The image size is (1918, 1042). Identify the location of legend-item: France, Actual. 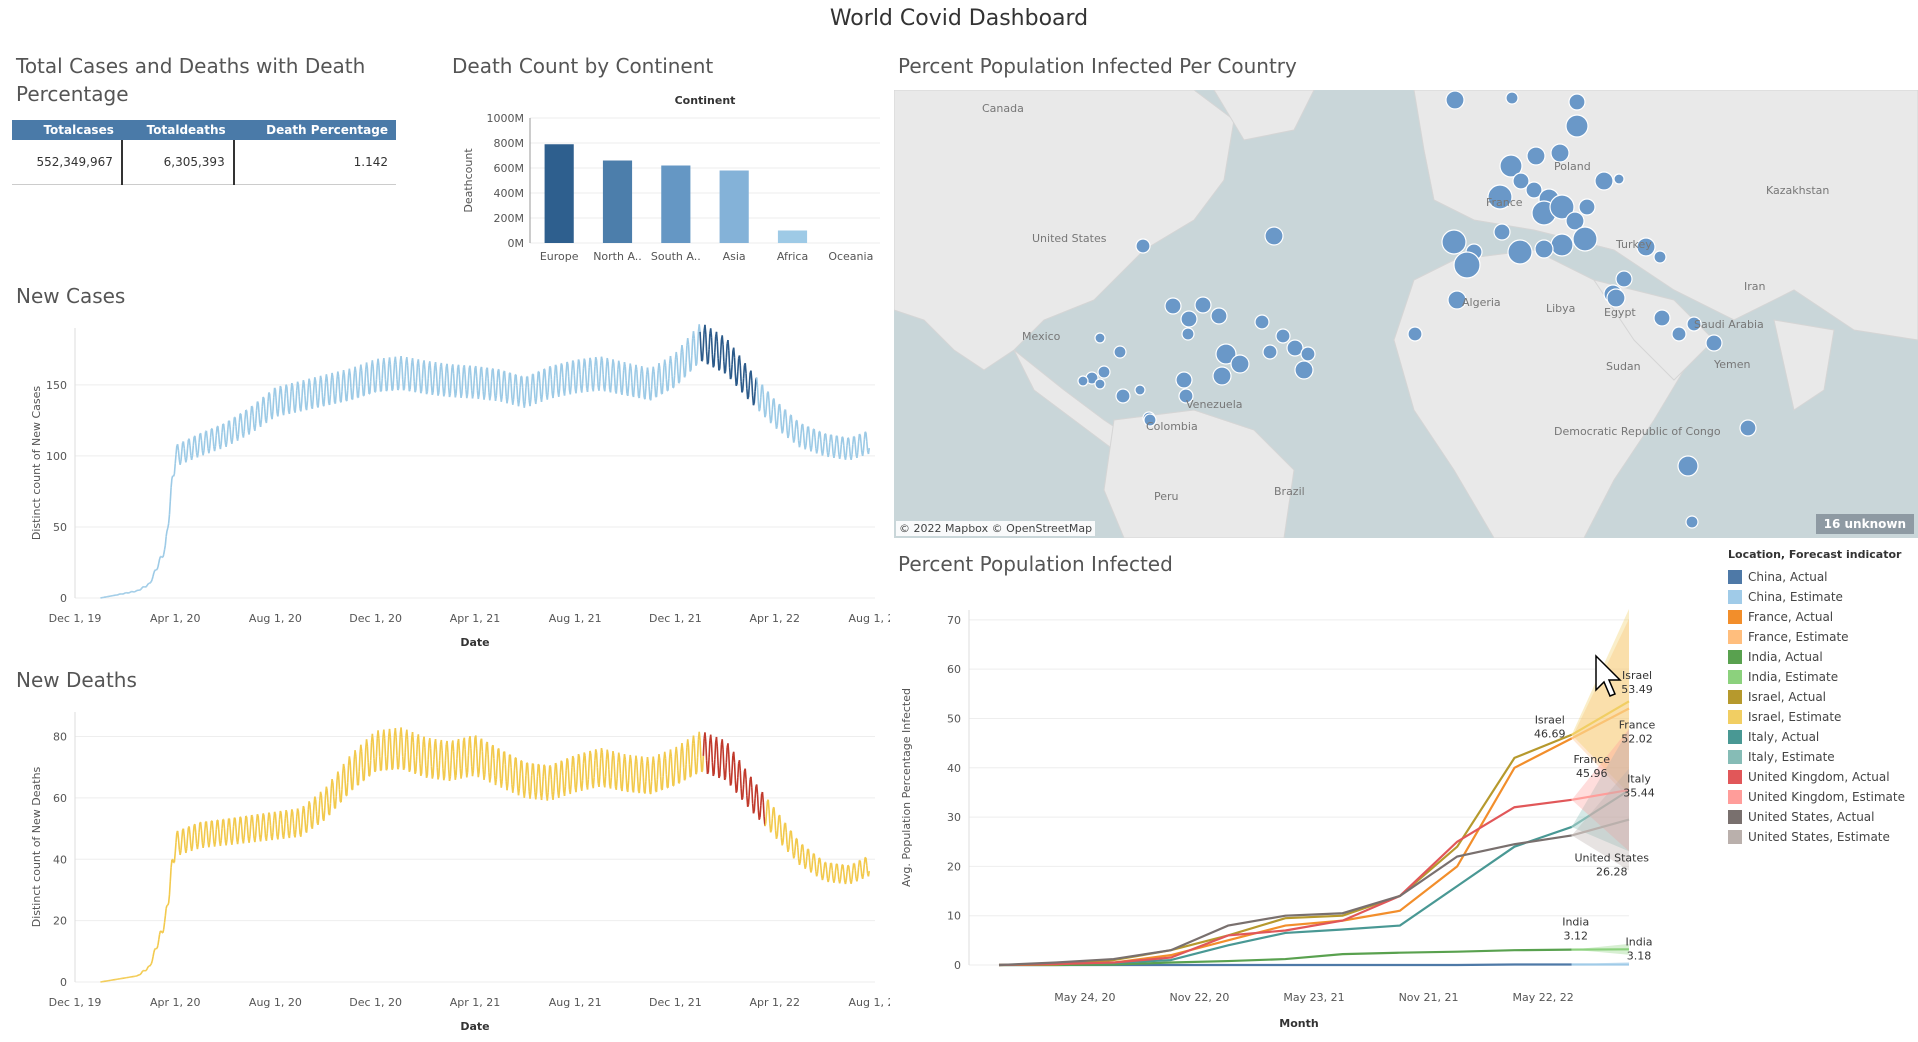
(1821, 617).